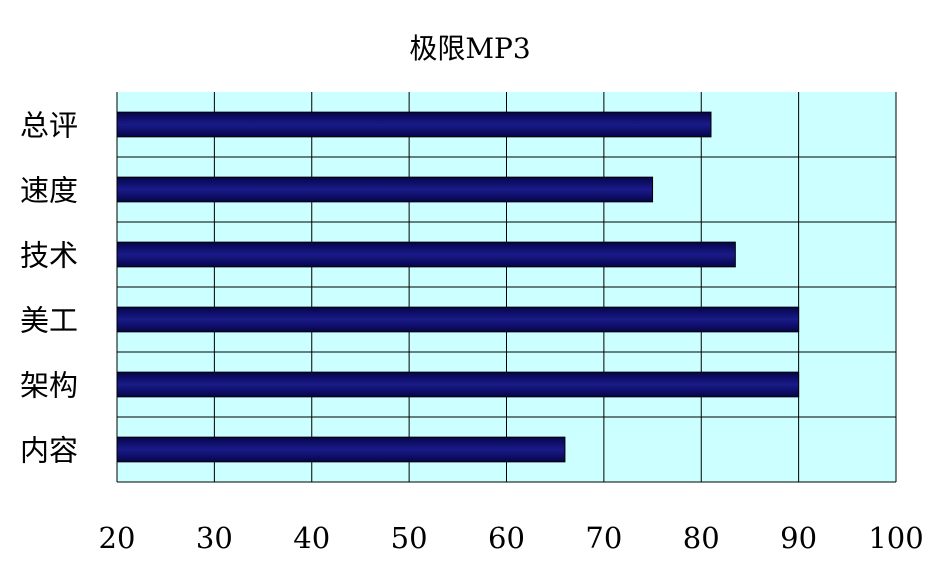 This screenshot has width=940, height=577. I want to click on x-tick-label: 100, so click(895, 538).